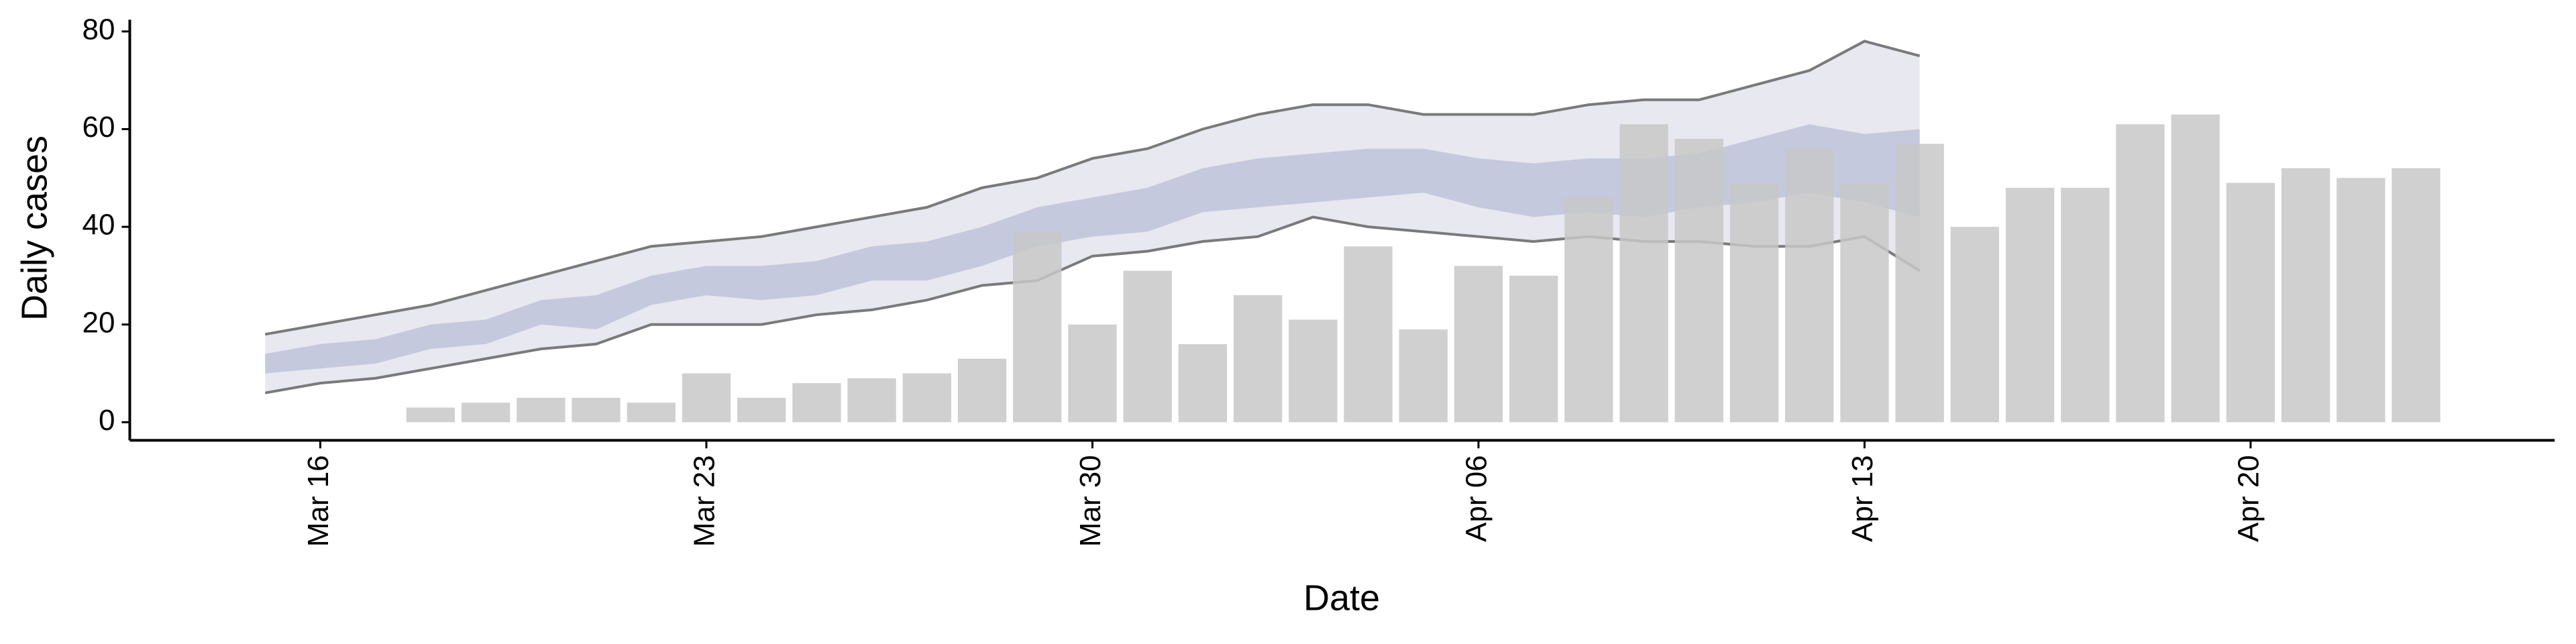  Describe the element at coordinates (107, 420) in the screenshot. I see `y-tick-label: 0` at that location.